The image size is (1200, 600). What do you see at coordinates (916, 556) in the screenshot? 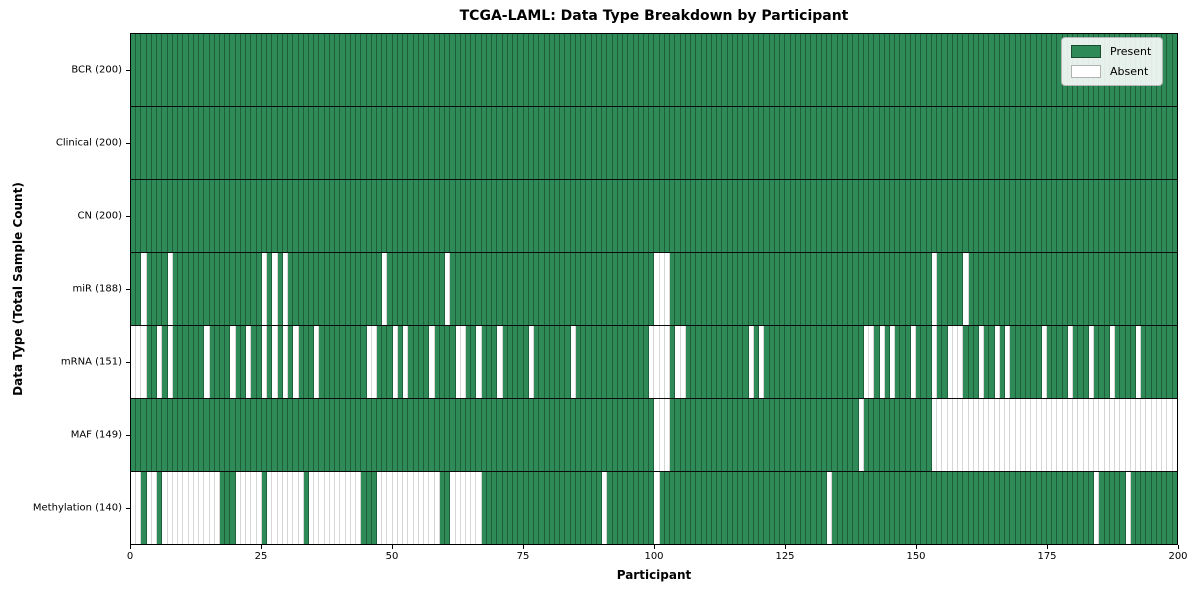
I see `x-tick-label-150: 150` at bounding box center [916, 556].